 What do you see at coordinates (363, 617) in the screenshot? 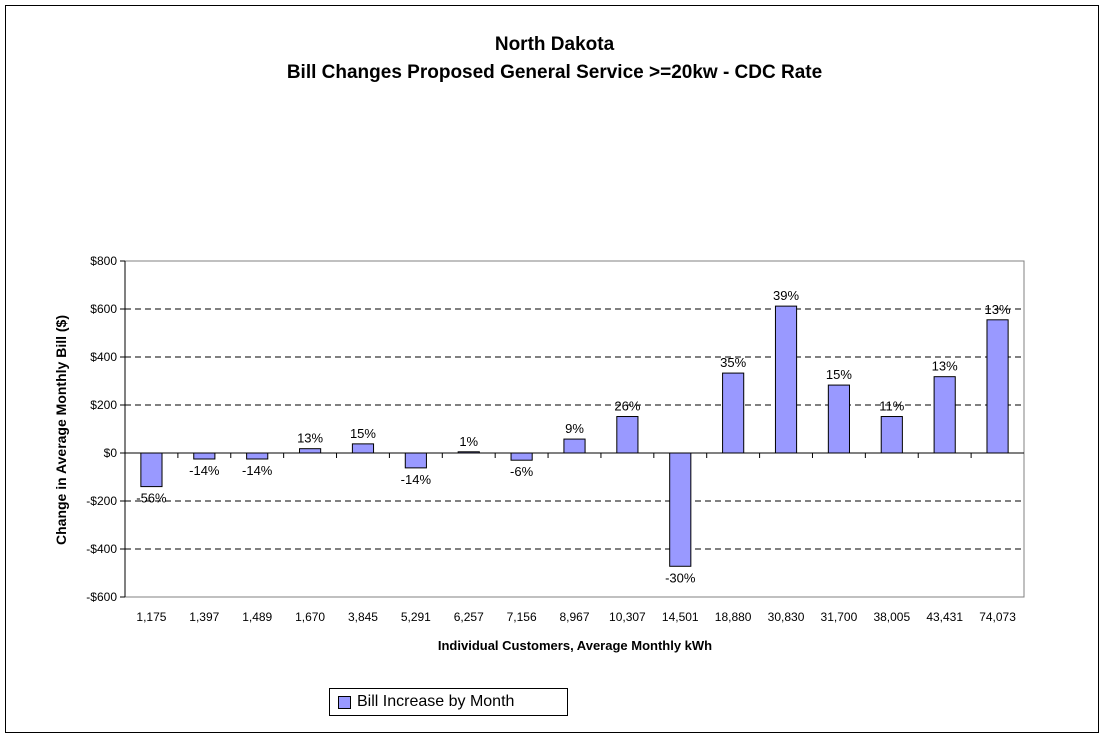
I see `x-tick-label: 3,845` at bounding box center [363, 617].